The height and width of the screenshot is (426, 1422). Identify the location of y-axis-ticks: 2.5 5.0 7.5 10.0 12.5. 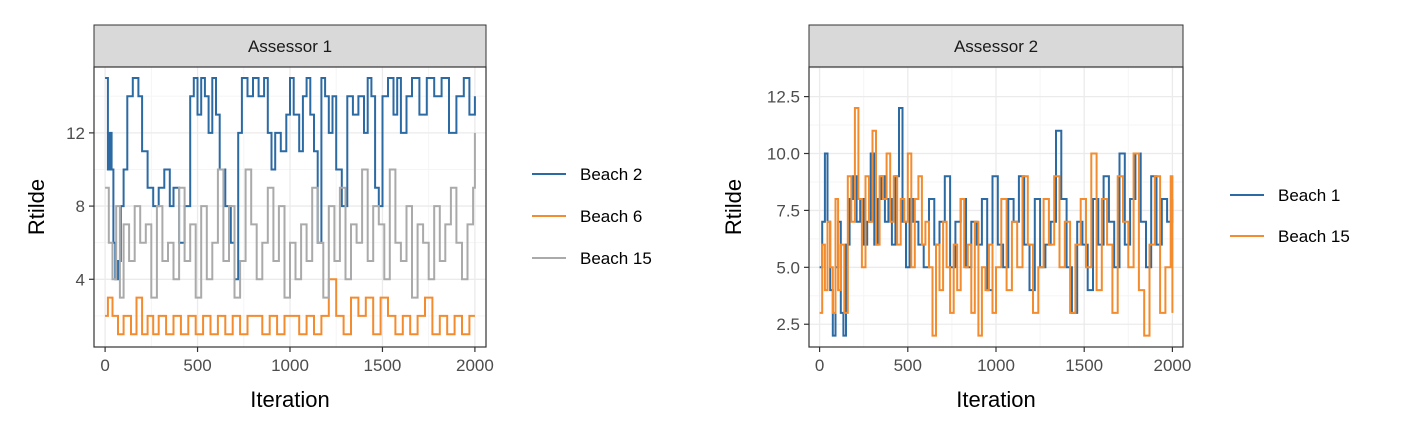
(788, 211).